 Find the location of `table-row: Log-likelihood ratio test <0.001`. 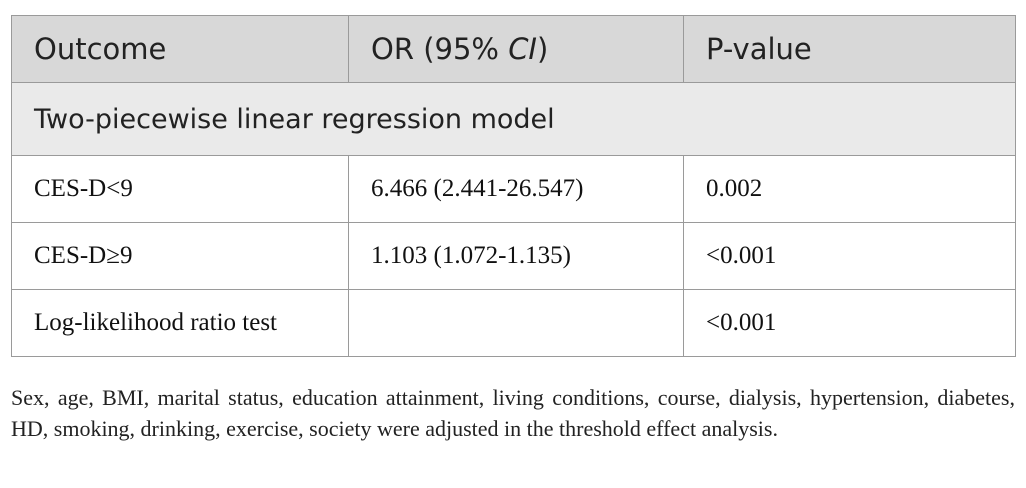

table-row: Log-likelihood ratio test <0.001 is located at coordinates (513, 323).